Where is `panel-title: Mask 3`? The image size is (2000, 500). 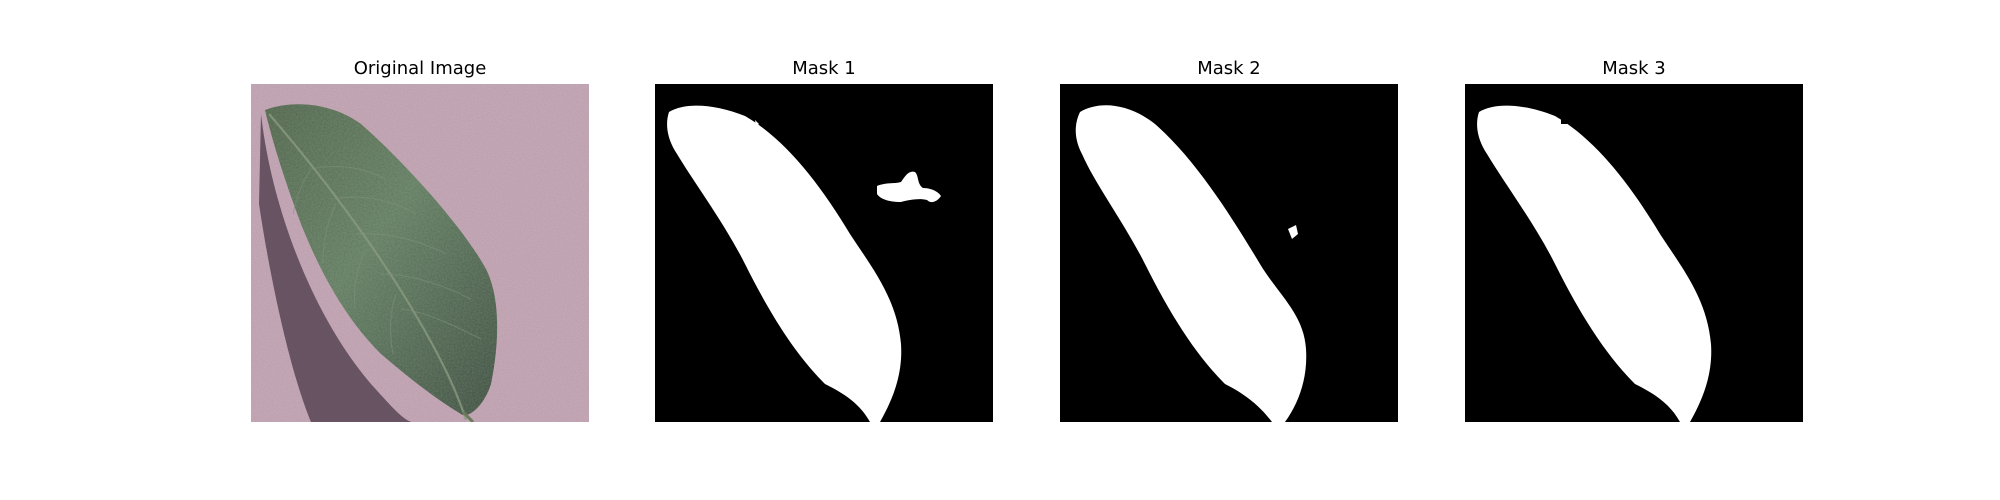 panel-title: Mask 3 is located at coordinates (1634, 68).